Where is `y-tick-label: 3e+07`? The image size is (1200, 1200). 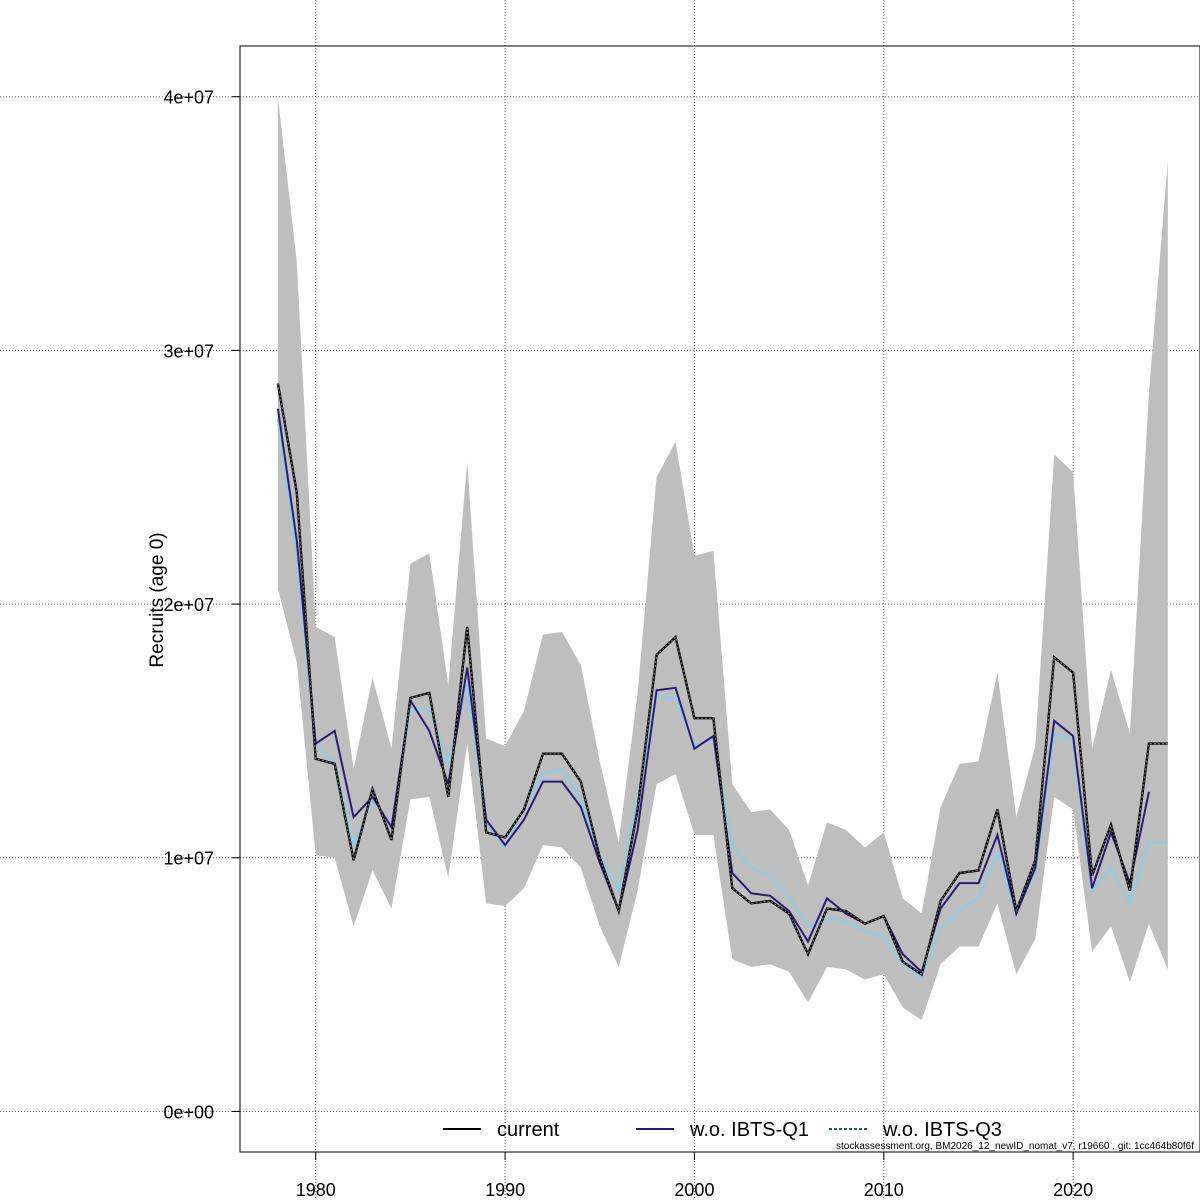
y-tick-label: 3e+07 is located at coordinates (188, 351).